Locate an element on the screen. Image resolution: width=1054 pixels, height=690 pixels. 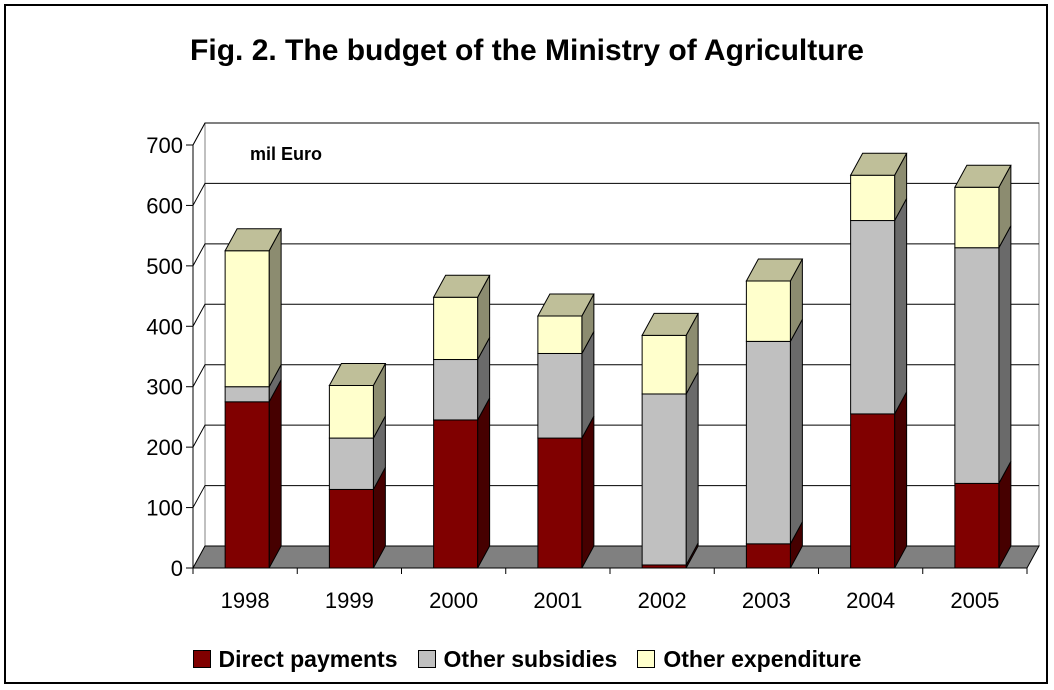
legend-item: Other subsidies is located at coordinates (517, 659).